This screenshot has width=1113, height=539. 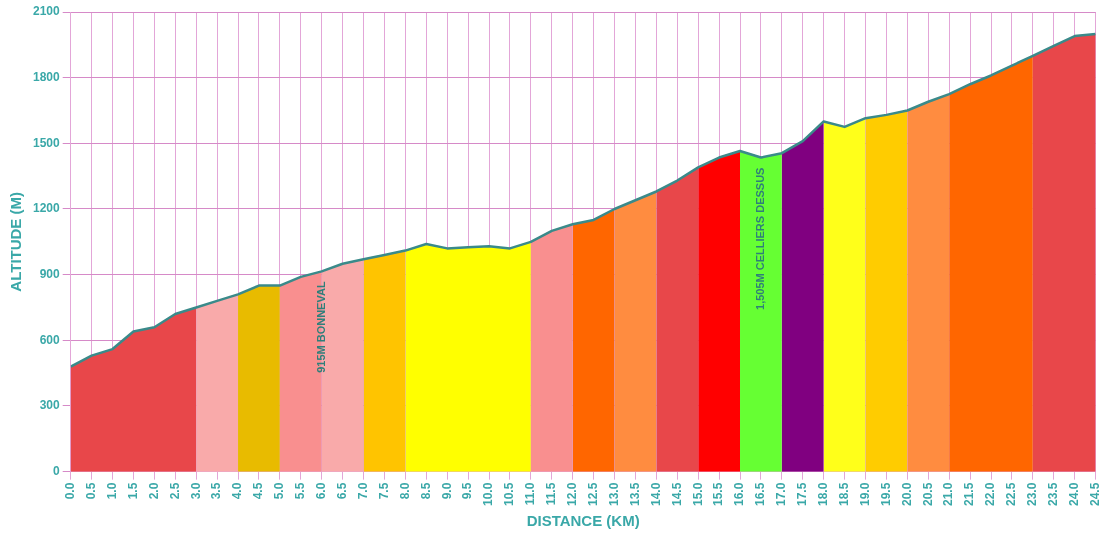 What do you see at coordinates (50, 405) in the screenshot?
I see `y-tick-label: 300` at bounding box center [50, 405].